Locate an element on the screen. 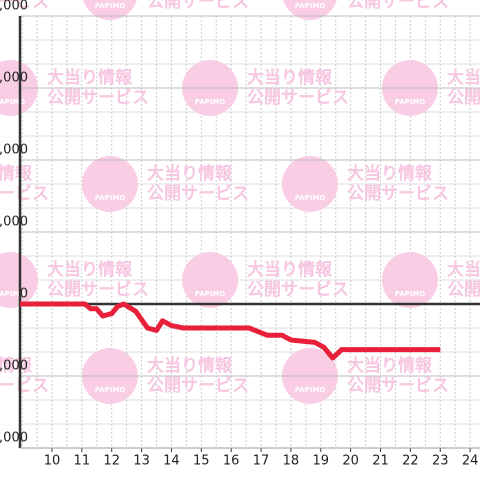  data-line is located at coordinates (230, 331).